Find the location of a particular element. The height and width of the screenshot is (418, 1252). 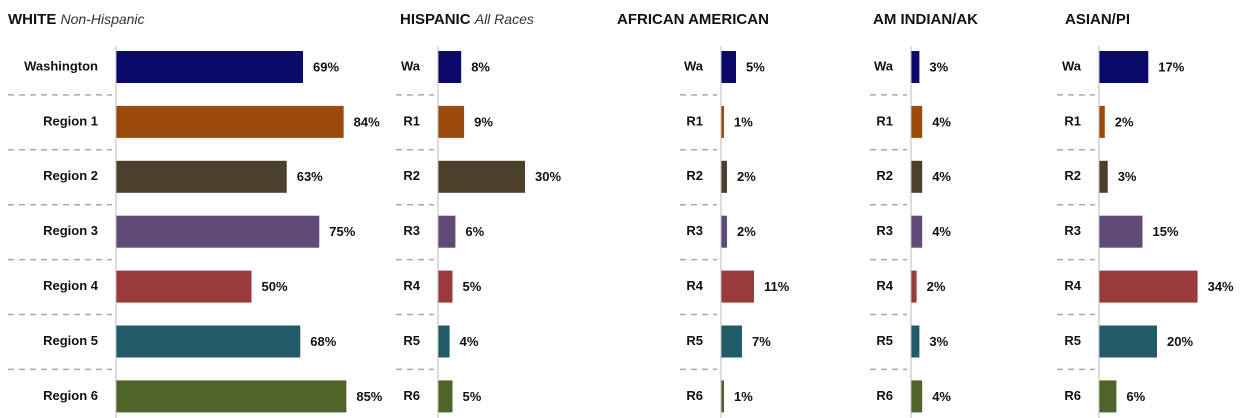

value-label: 75% is located at coordinates (342, 231).